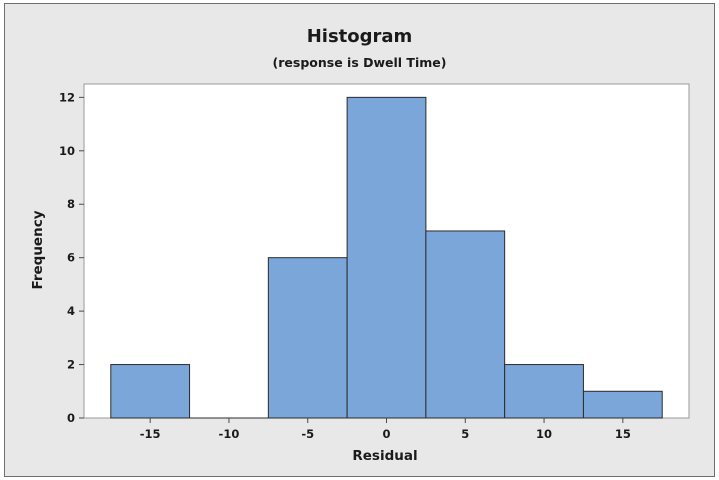  What do you see at coordinates (38, 249) in the screenshot?
I see `y-axis-label: Frequency` at bounding box center [38, 249].